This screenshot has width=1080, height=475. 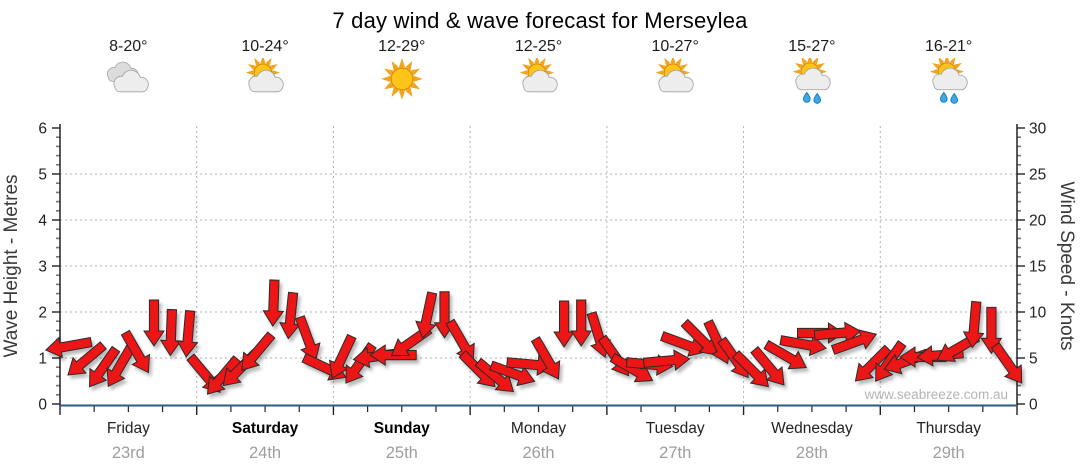 What do you see at coordinates (42, 129) in the screenshot?
I see `left-tick-label: 6` at bounding box center [42, 129].